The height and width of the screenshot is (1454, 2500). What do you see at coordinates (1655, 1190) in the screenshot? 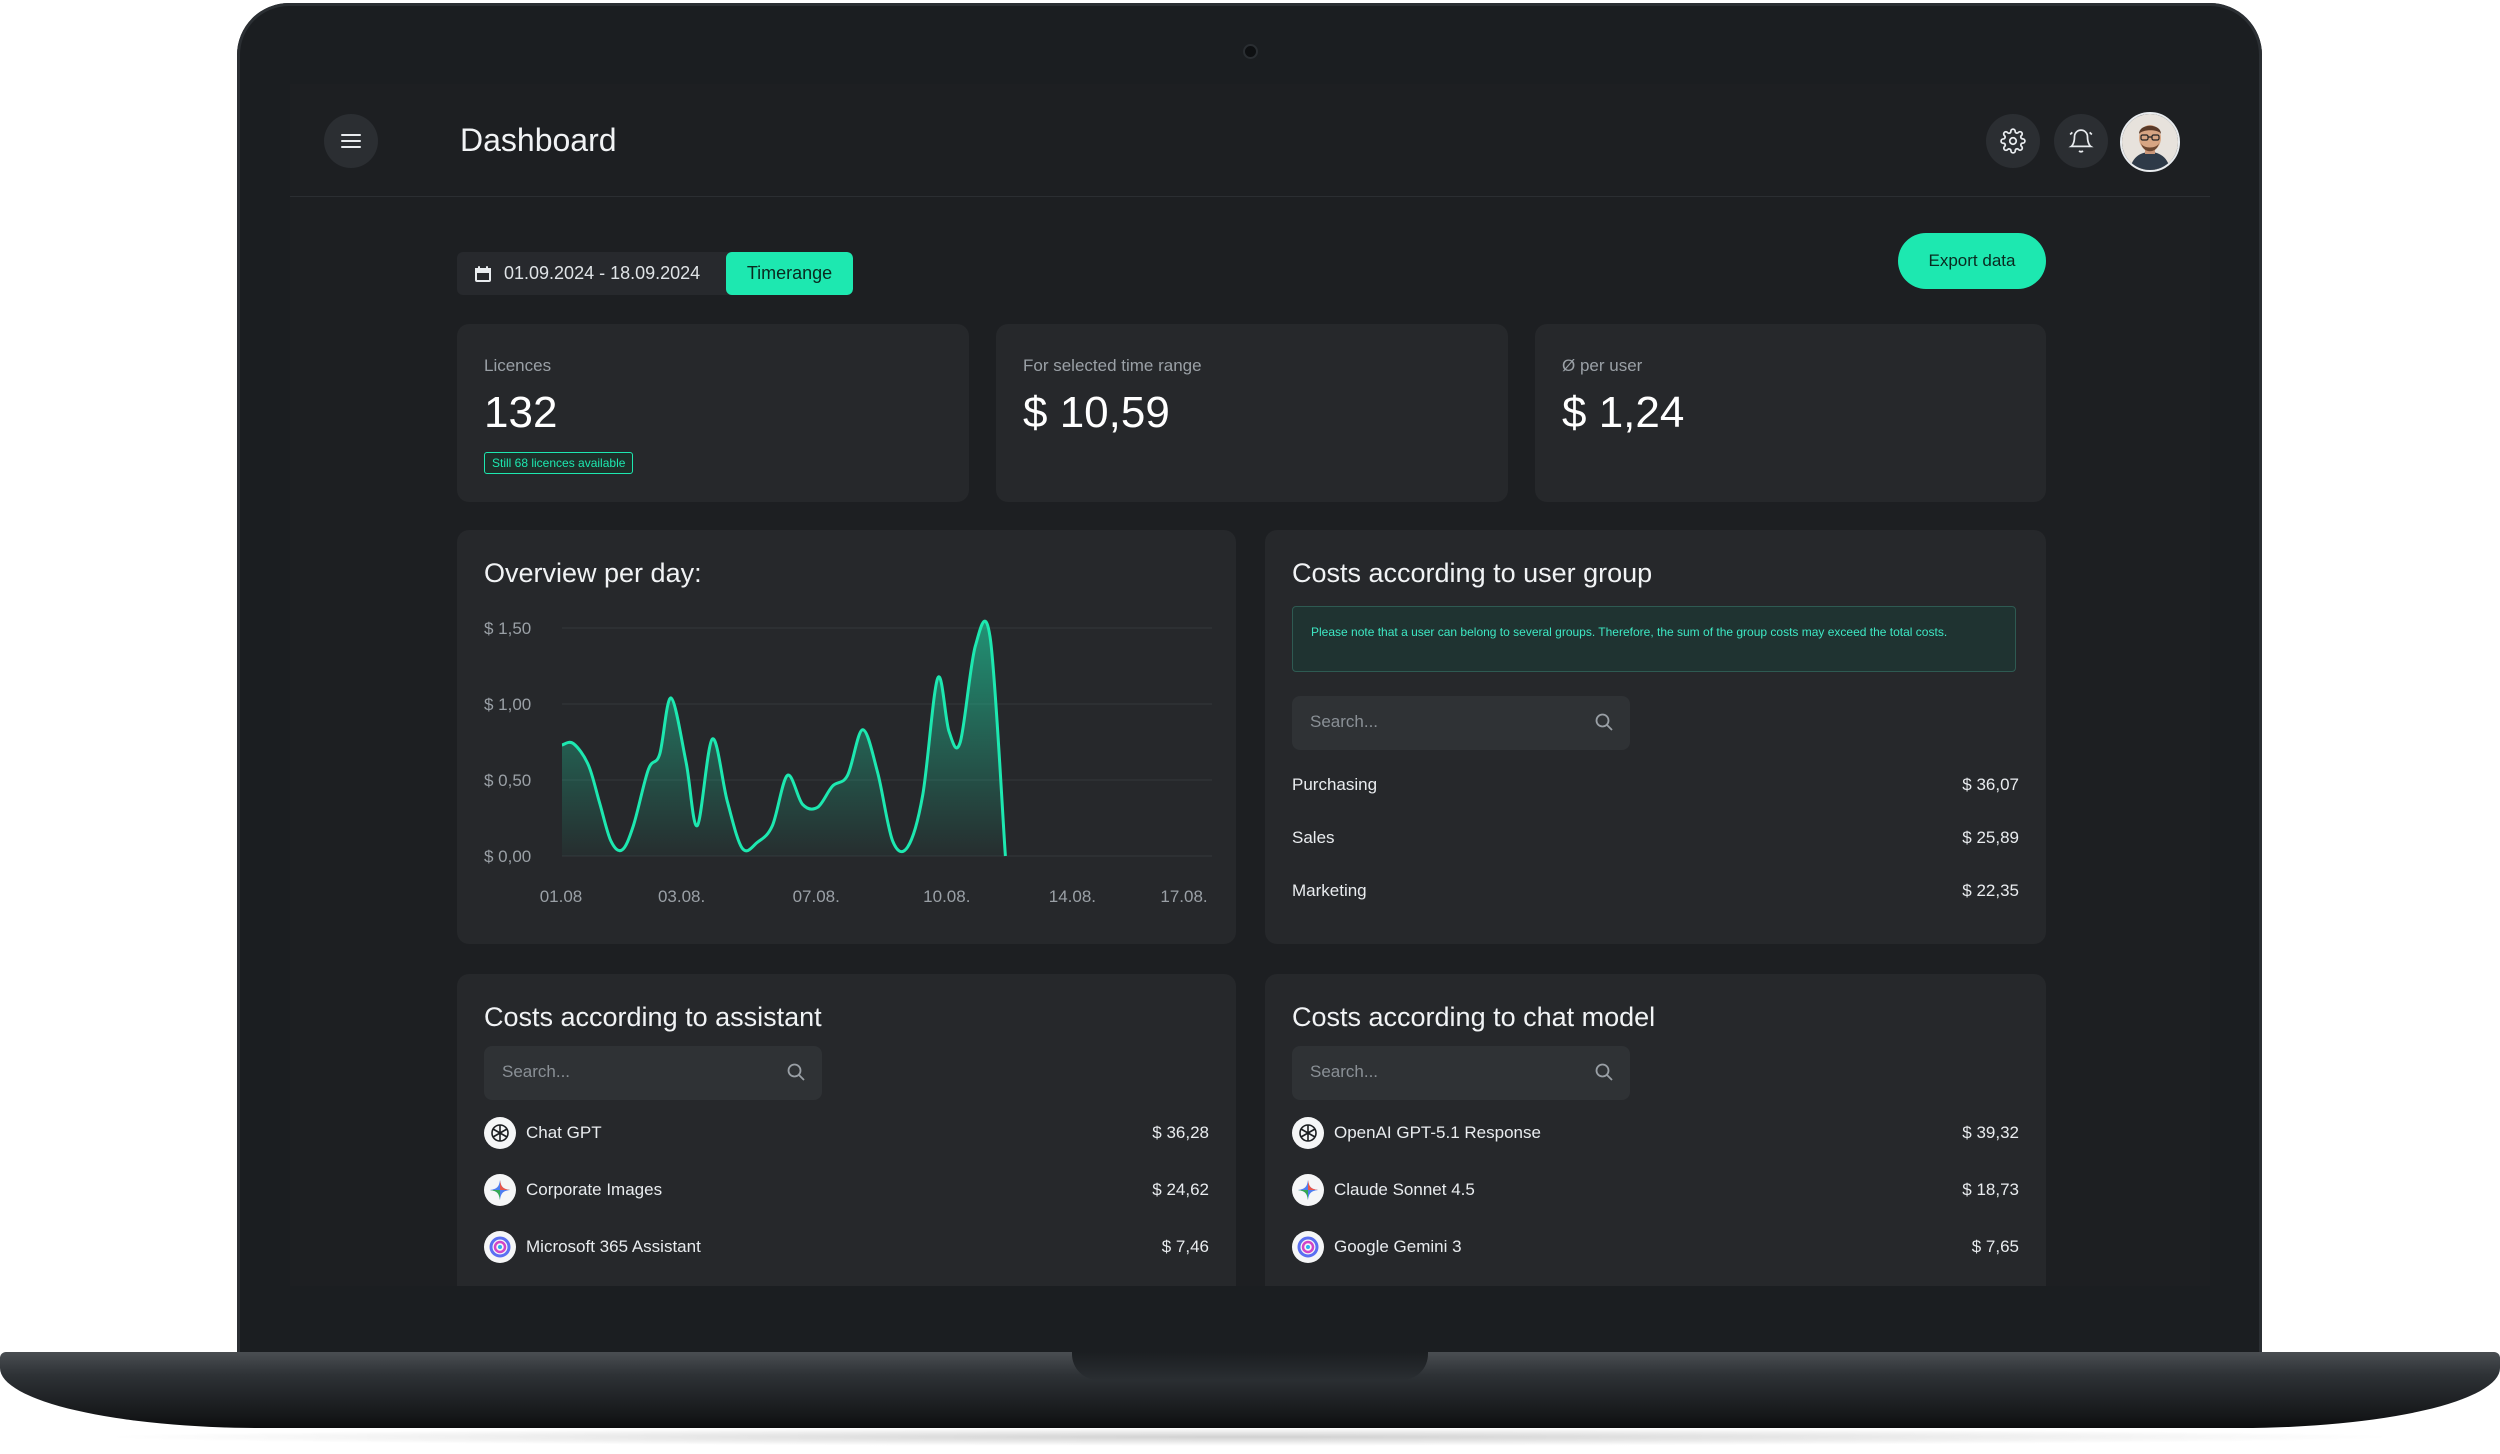
I see `list-item: Claude Sonnet 4.5 $ 18,73` at bounding box center [1655, 1190].